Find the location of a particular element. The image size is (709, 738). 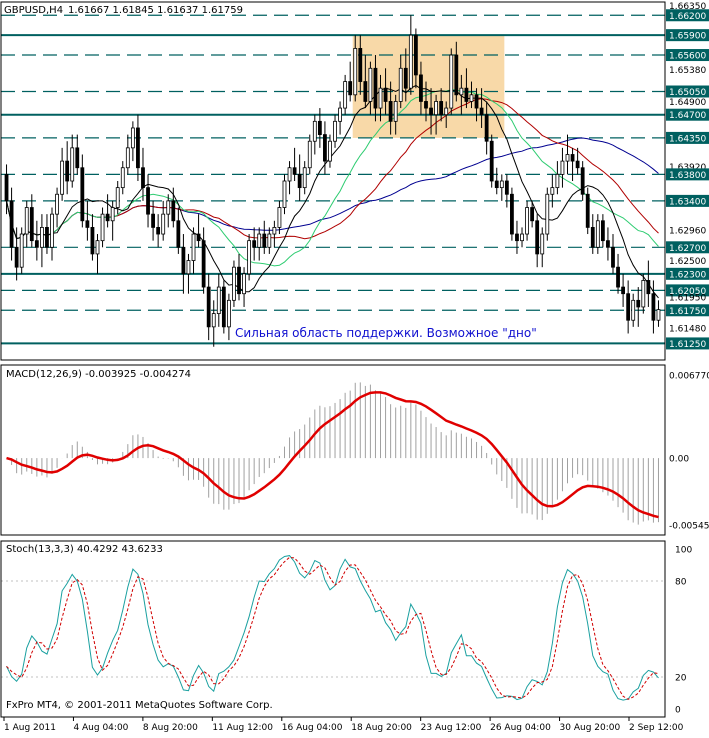

time-tick-label: 8 Aug 20:00 is located at coordinates (170, 728).